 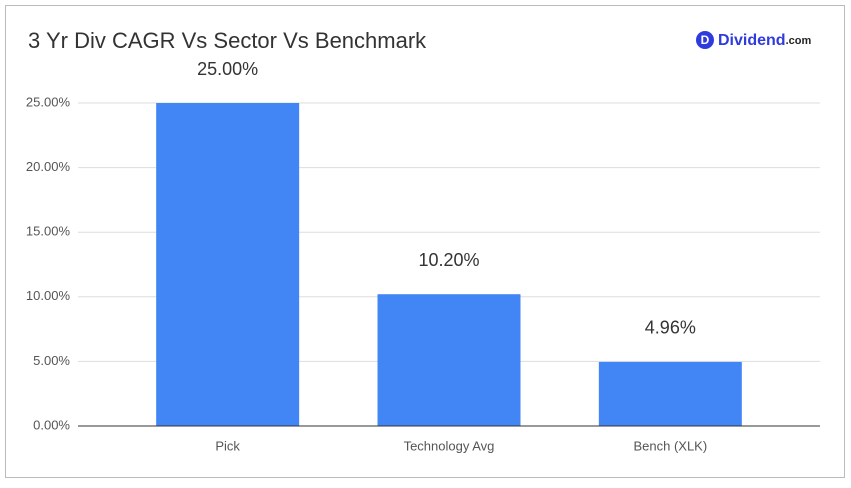 What do you see at coordinates (670, 328) in the screenshot?
I see `value-label: 4.96%` at bounding box center [670, 328].